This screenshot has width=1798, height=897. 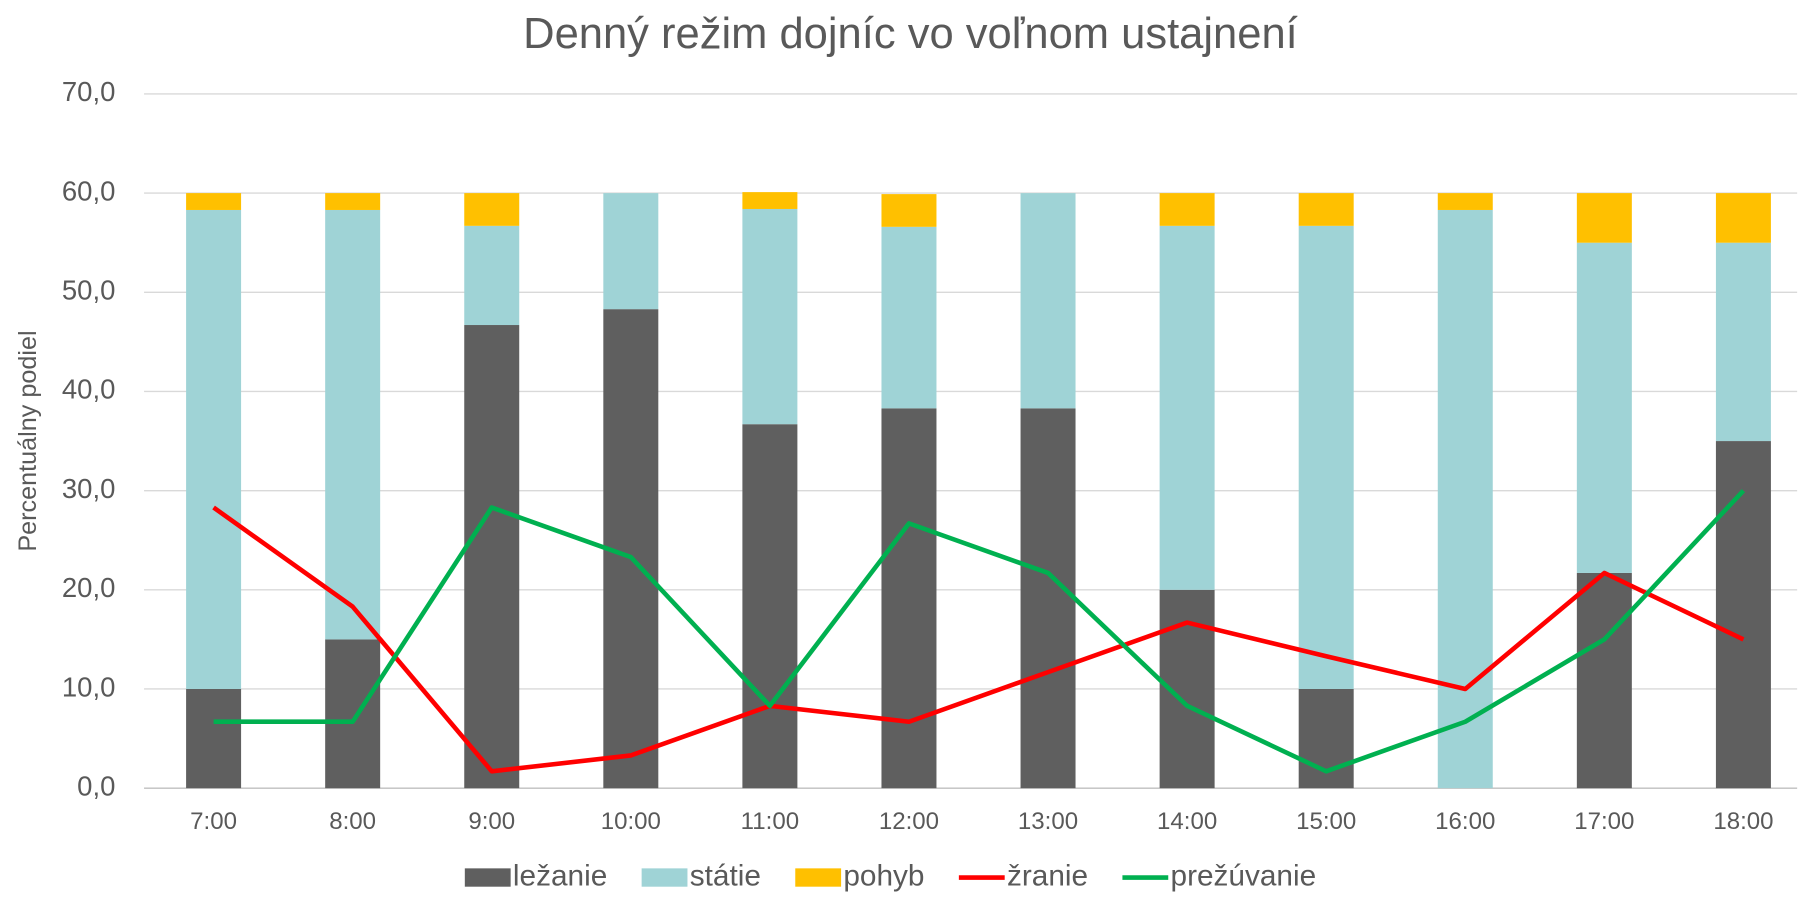 I want to click on x-tick-label: 8:00, so click(x=352, y=821).